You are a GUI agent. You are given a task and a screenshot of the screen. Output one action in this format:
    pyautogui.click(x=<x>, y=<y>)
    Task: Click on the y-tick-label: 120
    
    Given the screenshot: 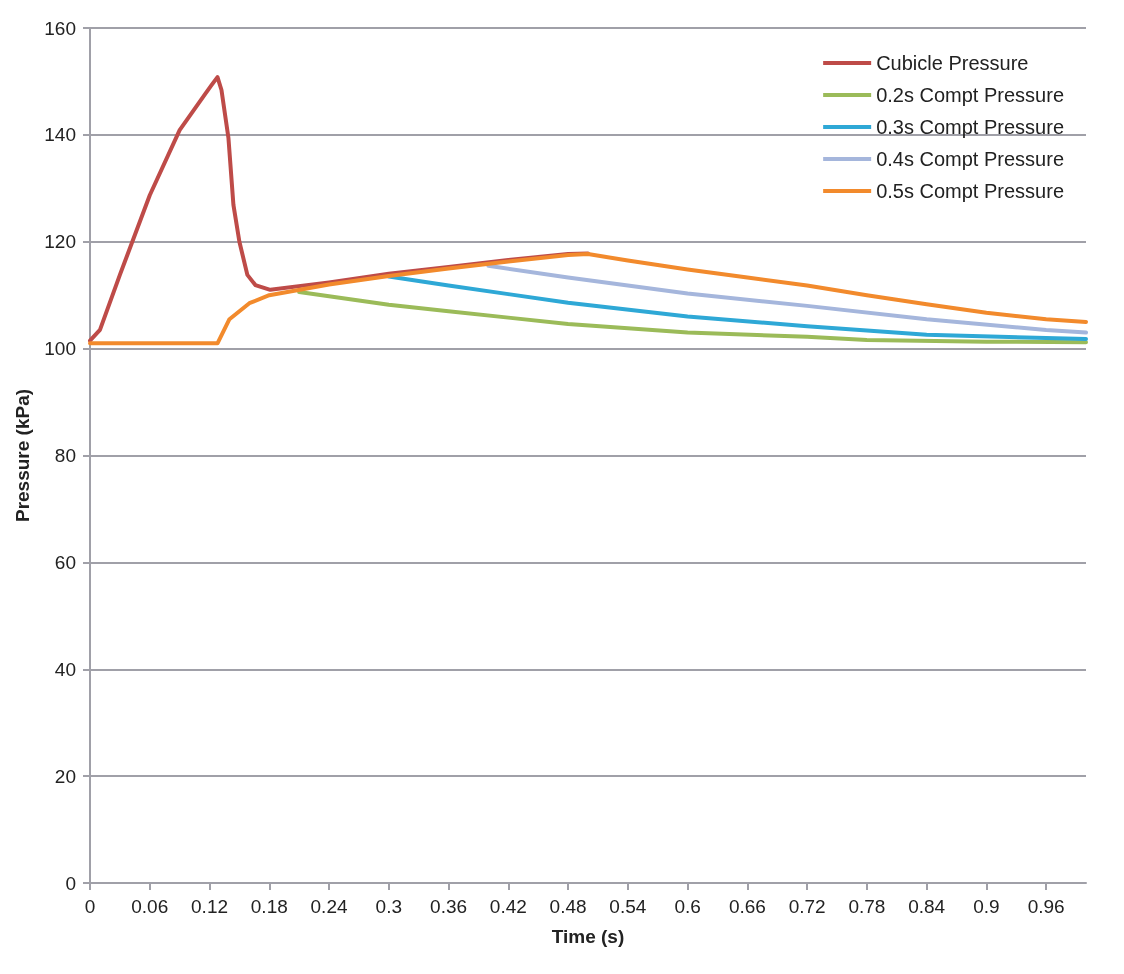 What is the action you would take?
    pyautogui.click(x=60, y=242)
    